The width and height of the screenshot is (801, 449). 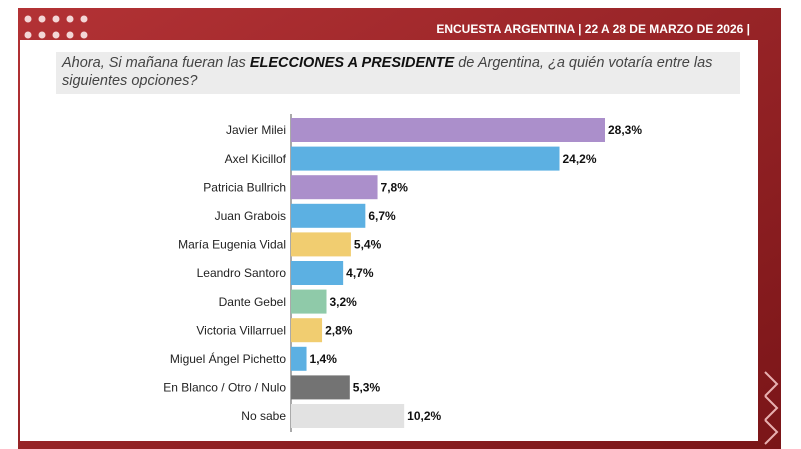 What do you see at coordinates (382, 216) in the screenshot?
I see `value-label: 6,7%` at bounding box center [382, 216].